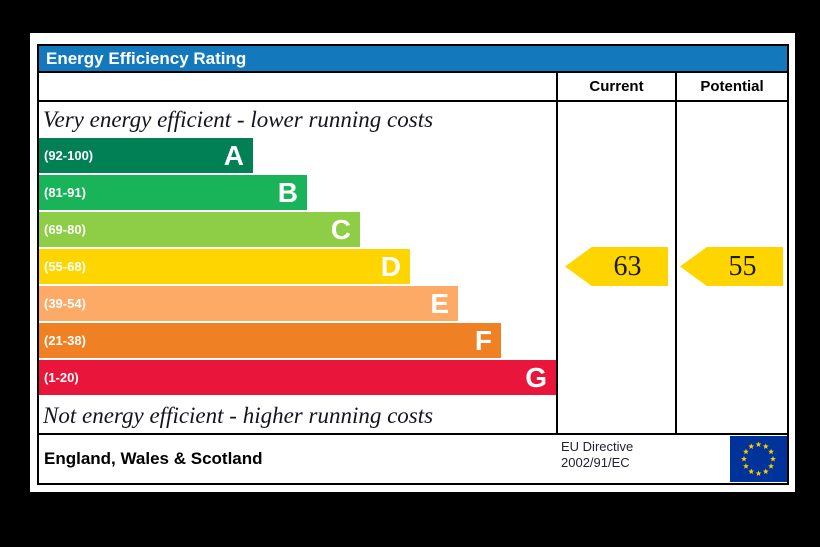 Image resolution: width=820 pixels, height=547 pixels. I want to click on potential-column: 55, so click(731, 267).